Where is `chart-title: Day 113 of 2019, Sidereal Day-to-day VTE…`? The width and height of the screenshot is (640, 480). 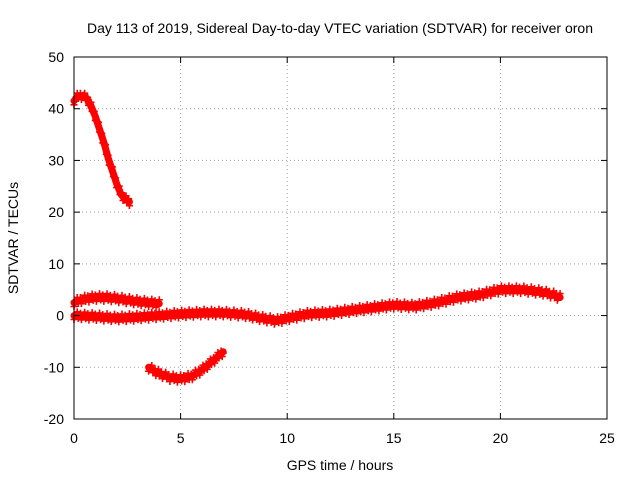
chart-title: Day 113 of 2019, Sidereal Day-to-day VTE… is located at coordinates (340, 28).